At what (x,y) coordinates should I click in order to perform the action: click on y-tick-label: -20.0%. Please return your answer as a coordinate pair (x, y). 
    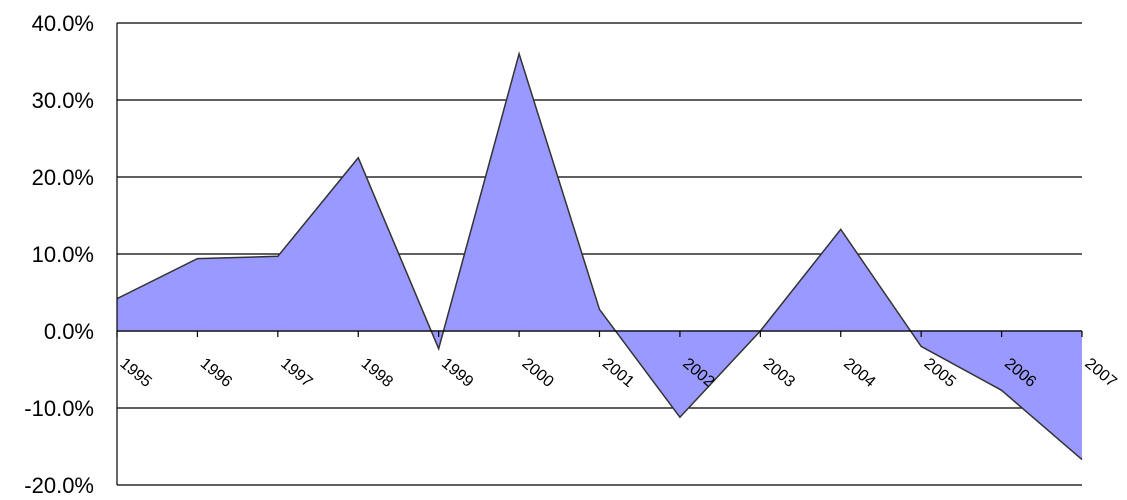
    Looking at the image, I should click on (59, 485).